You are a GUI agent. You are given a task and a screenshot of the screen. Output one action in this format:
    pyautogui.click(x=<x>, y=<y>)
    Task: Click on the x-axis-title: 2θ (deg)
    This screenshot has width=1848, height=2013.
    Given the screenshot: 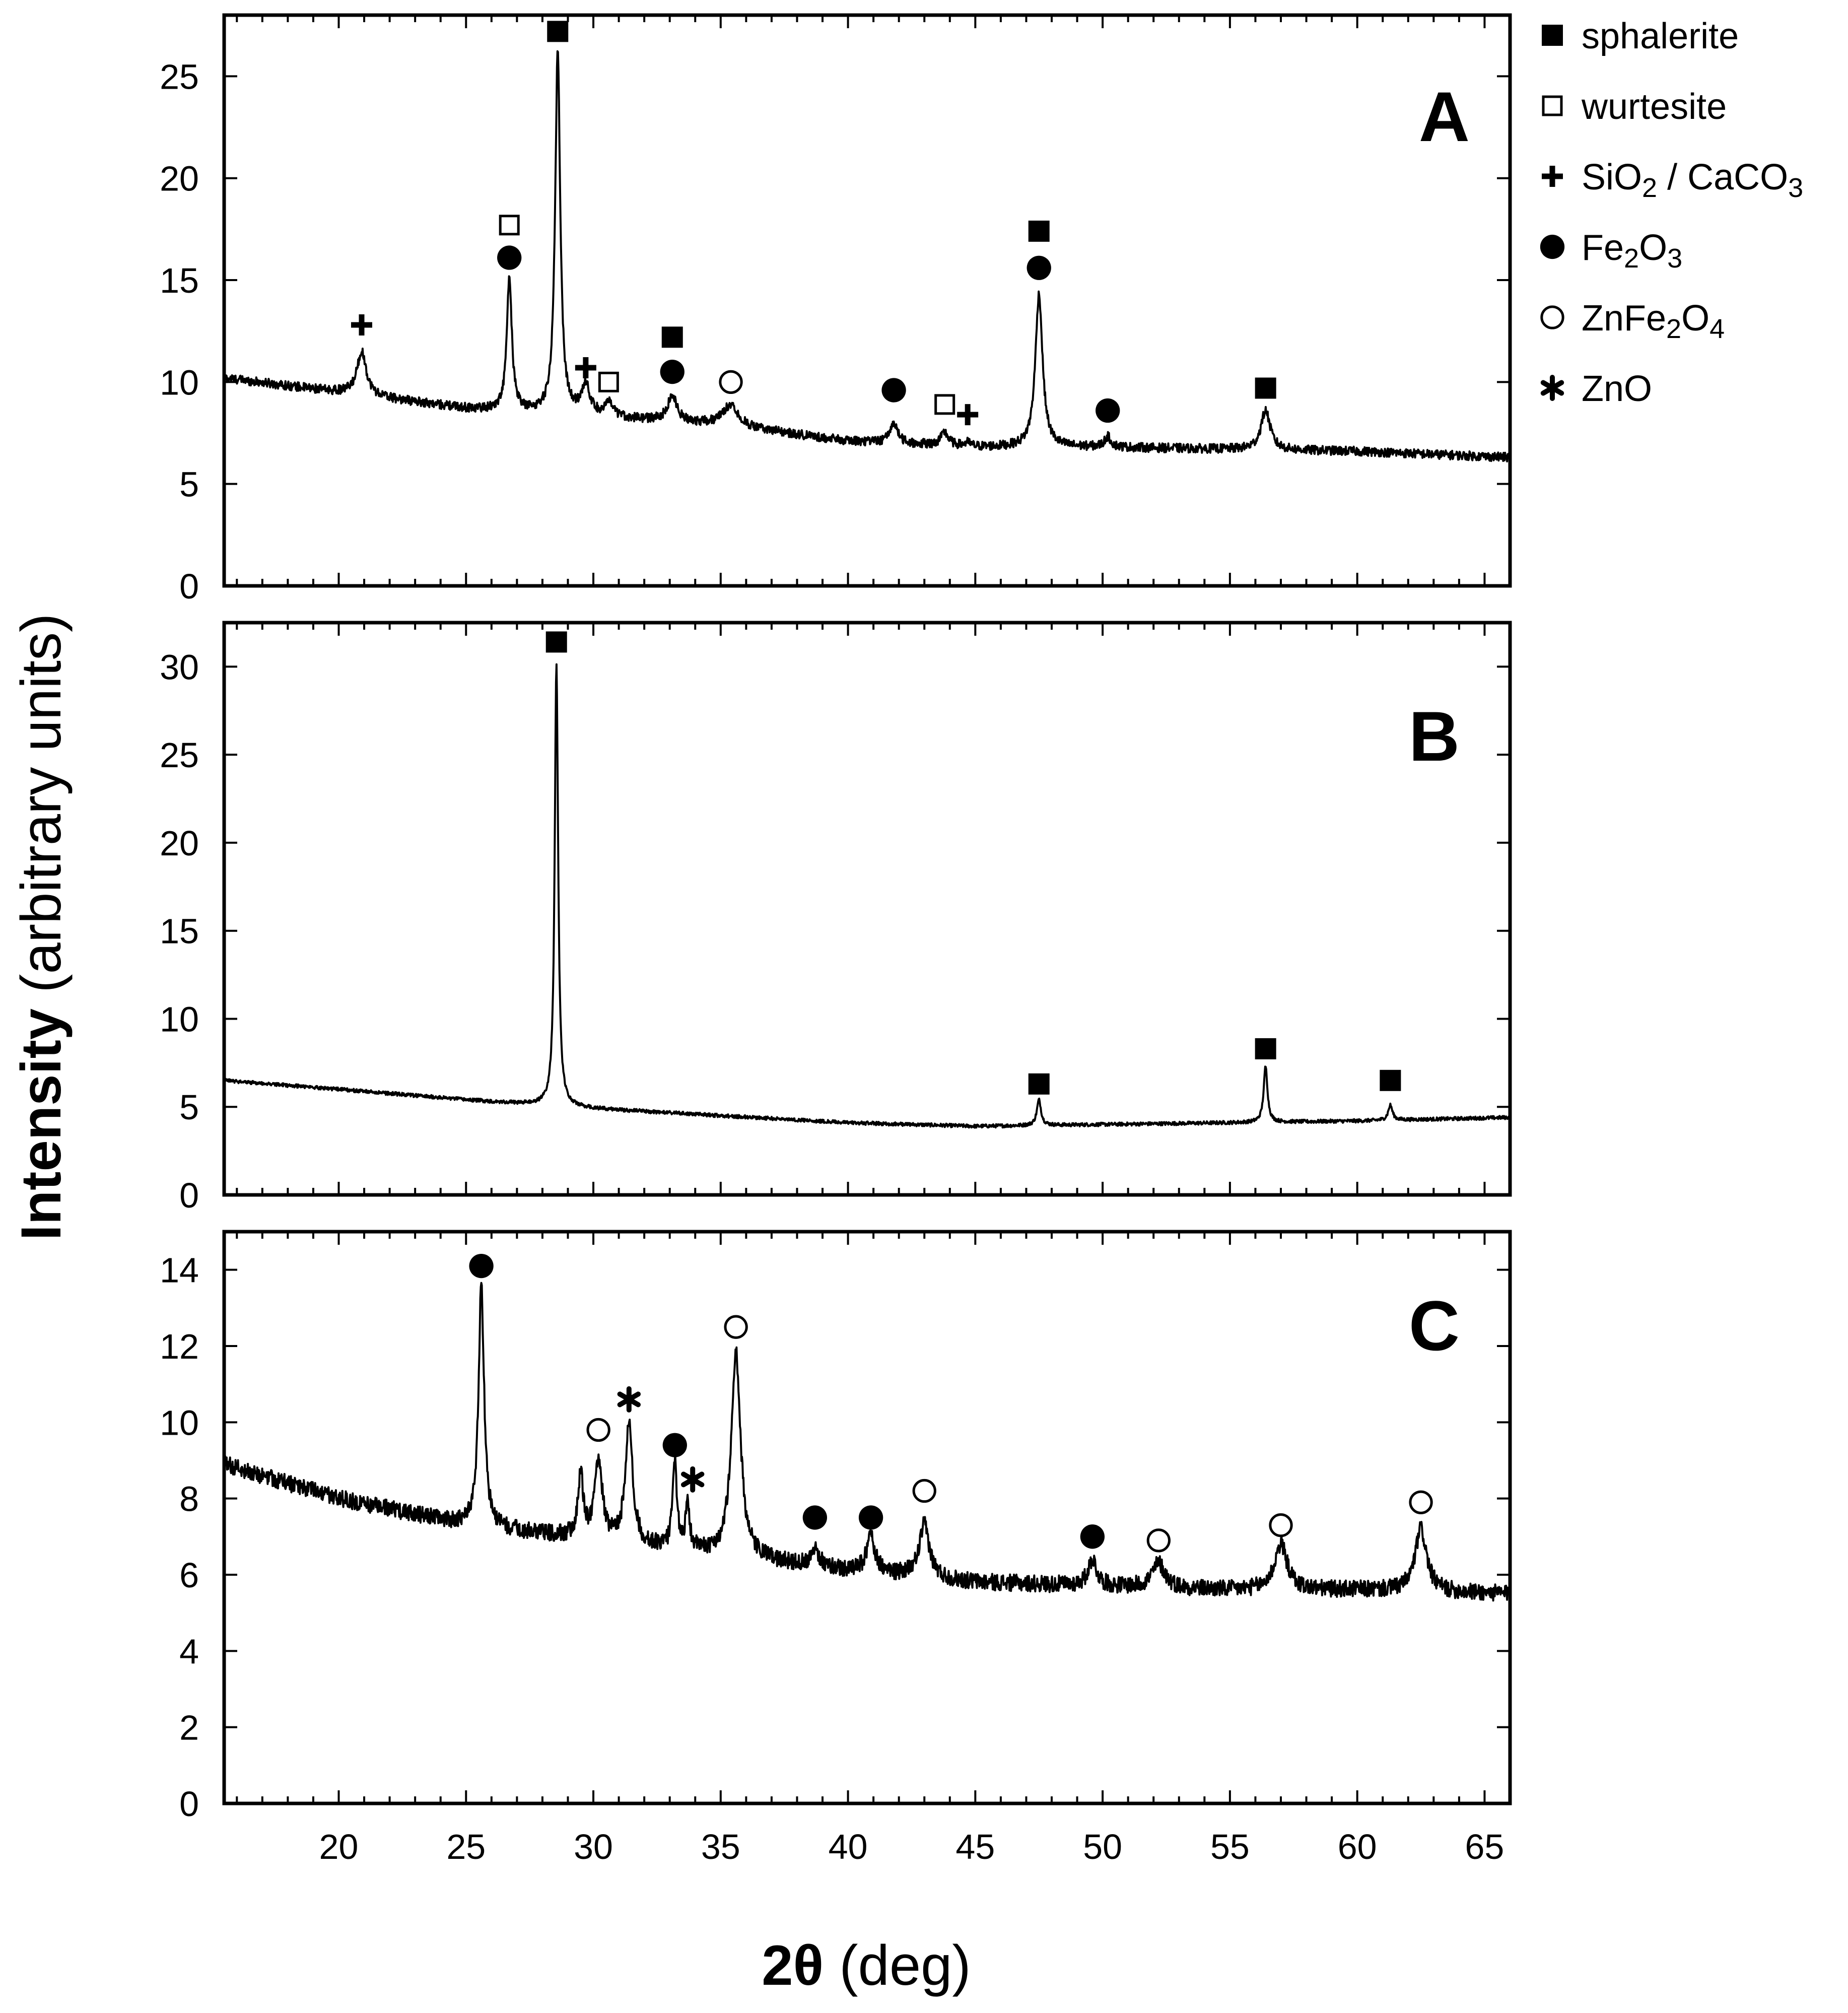 What is the action you would take?
    pyautogui.click(x=866, y=1965)
    